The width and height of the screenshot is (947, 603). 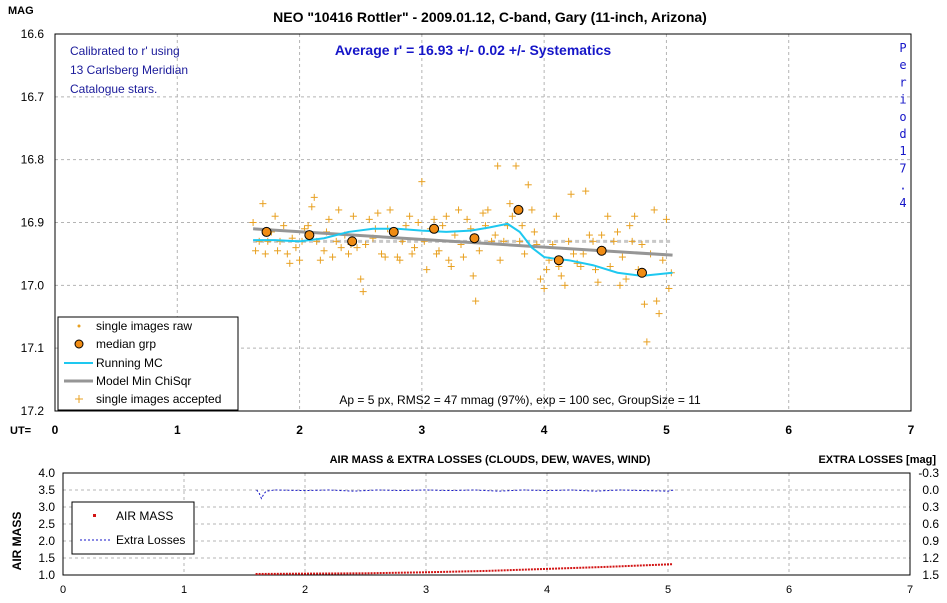 I want to click on bottom-y-tick-label: 1.5, so click(x=46, y=558).